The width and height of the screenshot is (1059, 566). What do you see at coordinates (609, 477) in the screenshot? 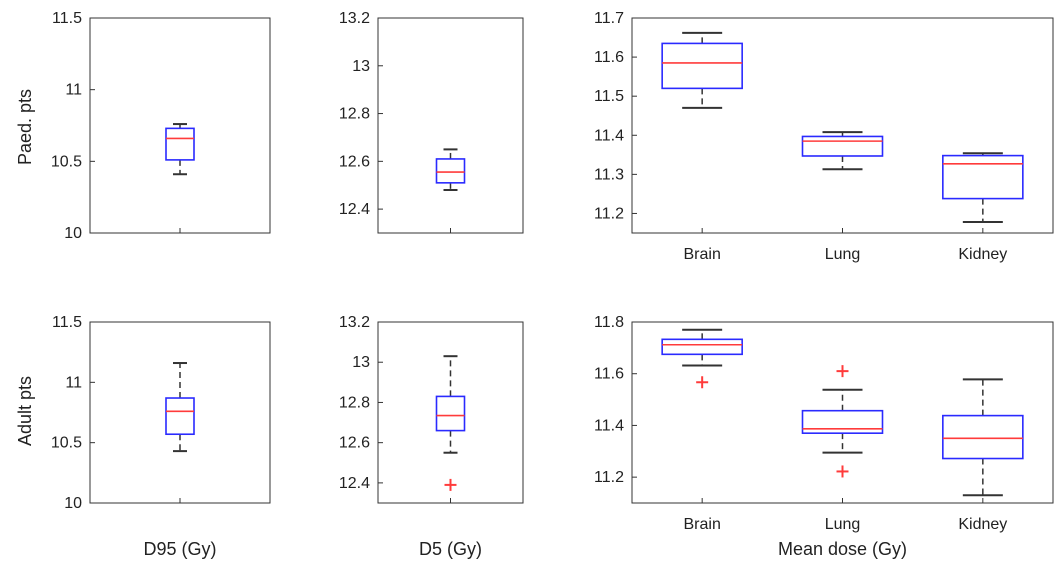
I see `panel-6-ytick-label: 11.2` at bounding box center [609, 477].